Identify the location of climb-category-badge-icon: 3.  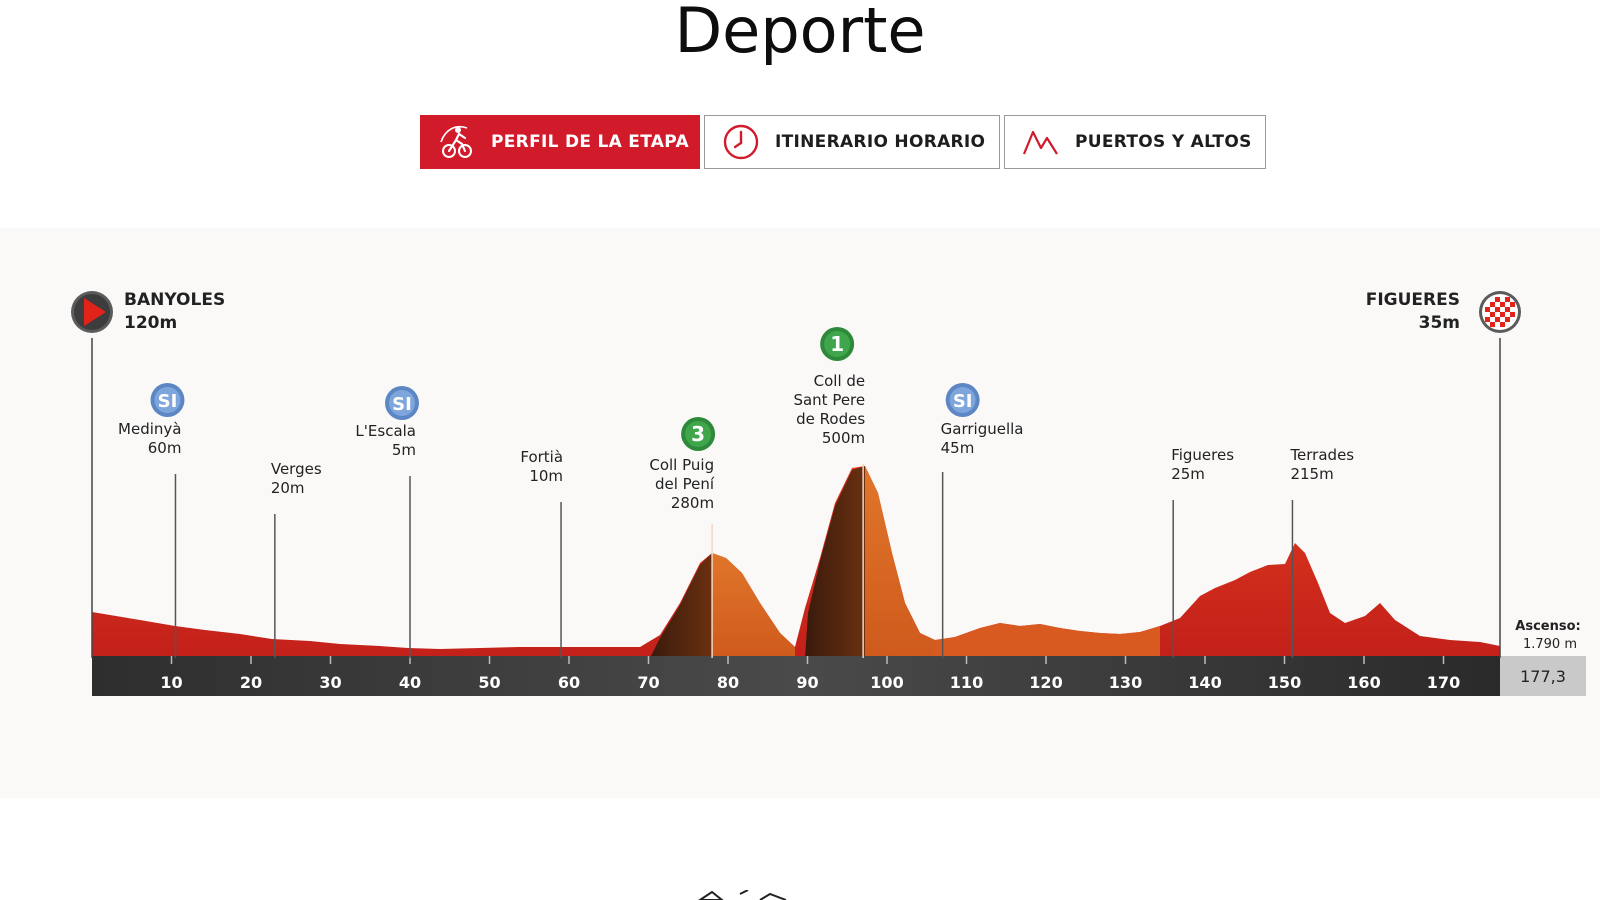
(698, 434).